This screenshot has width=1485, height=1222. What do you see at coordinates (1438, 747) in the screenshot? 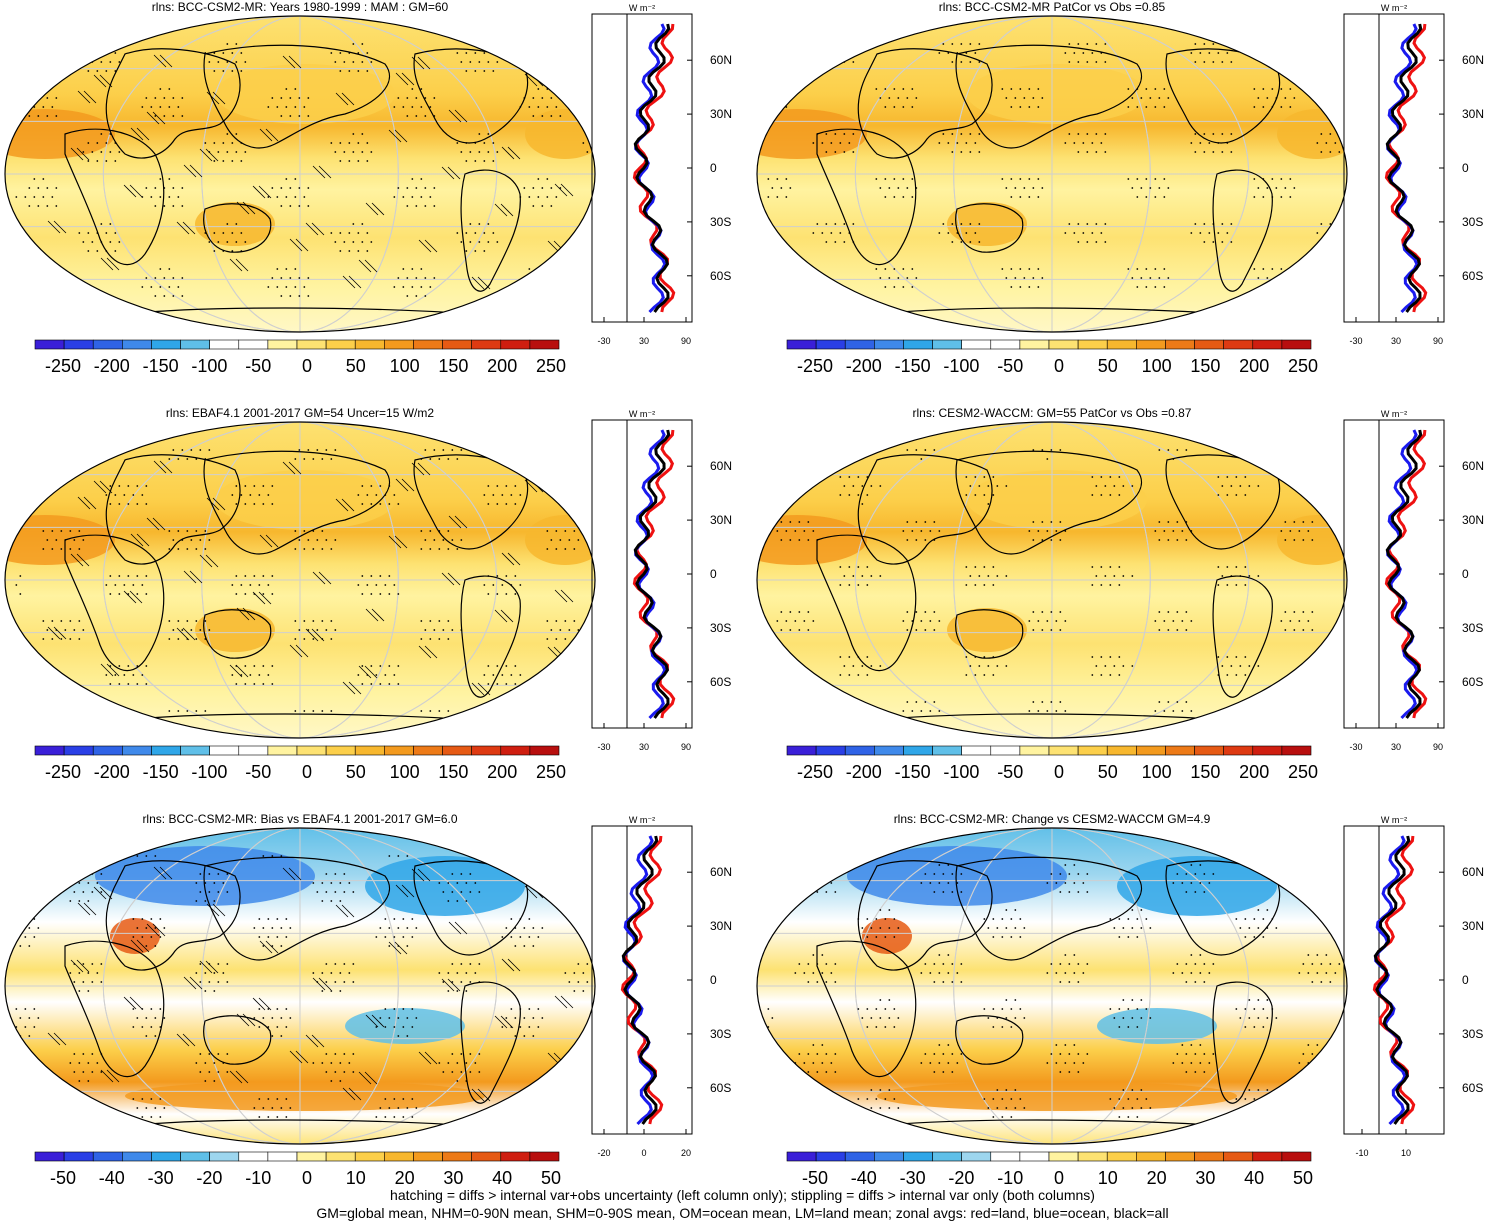
I see `x-tick-label: 90` at bounding box center [1438, 747].